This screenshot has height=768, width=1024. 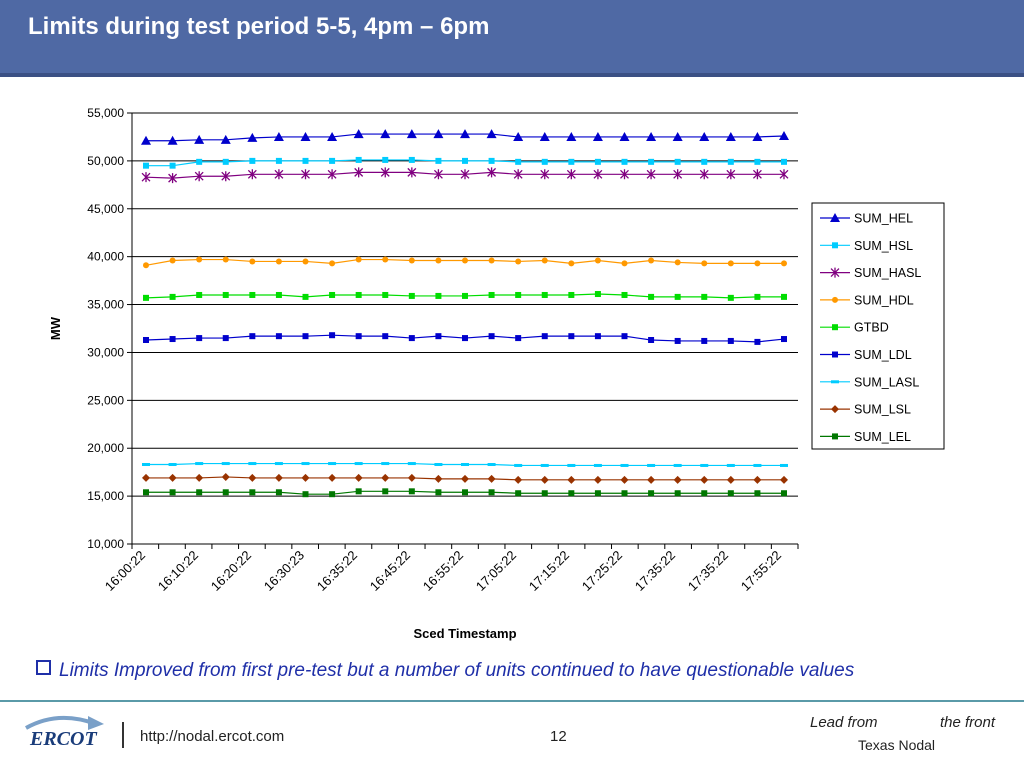 I want to click on legend-marker-gtbd, so click(x=835, y=327).